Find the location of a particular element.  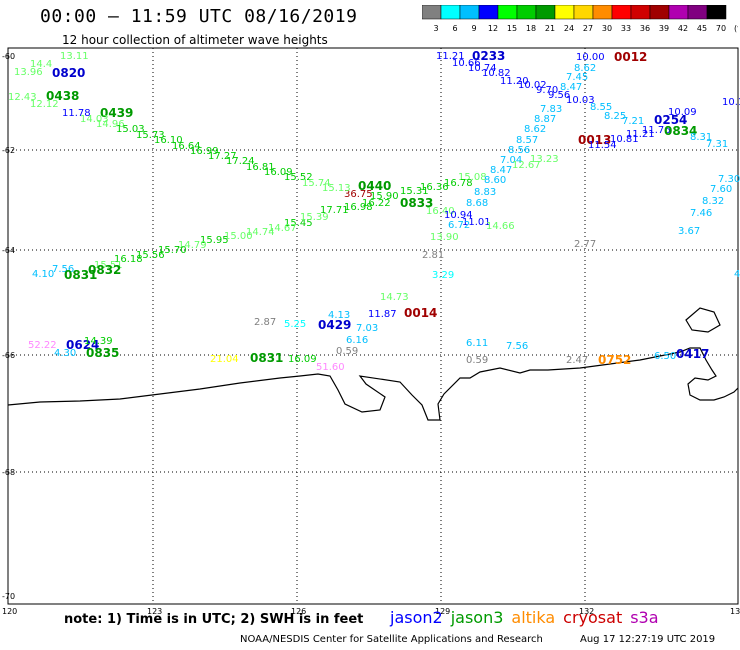

wave-height-value: 2.81 is located at coordinates (433, 255).